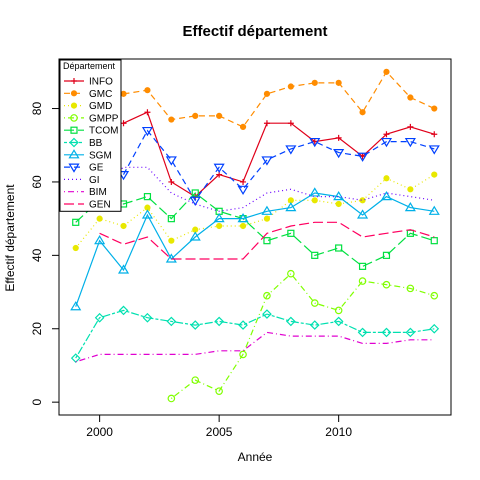 The width and height of the screenshot is (480, 480). I want to click on series-line-bb, so click(255, 334).